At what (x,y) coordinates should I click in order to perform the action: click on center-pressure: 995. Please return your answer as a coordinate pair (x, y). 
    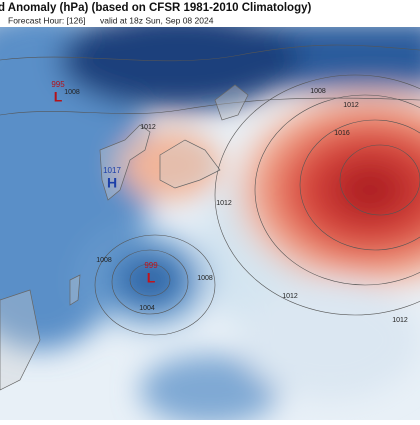
    Looking at the image, I should click on (58, 84).